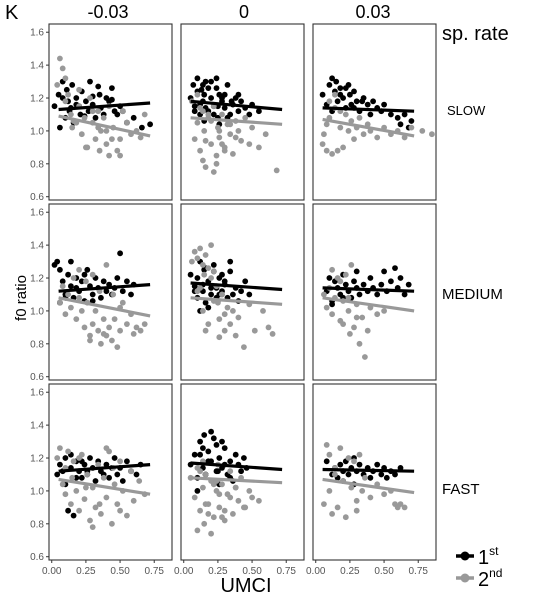  I want to click on x-tick-label: 0.75, so click(418, 571).